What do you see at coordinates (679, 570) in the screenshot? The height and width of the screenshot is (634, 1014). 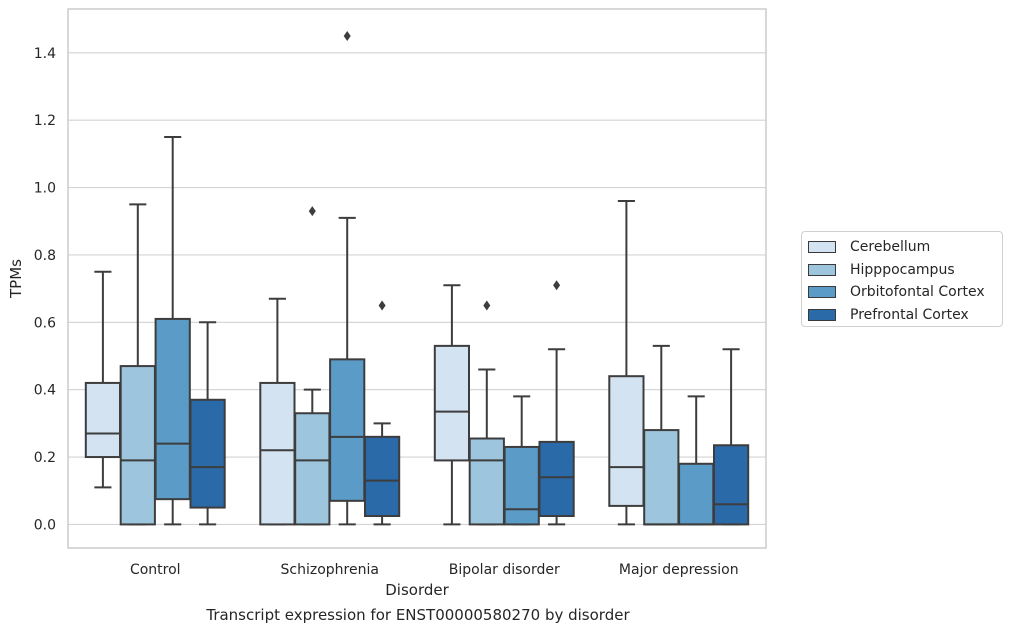 I see `x-tick-label: Major depression` at bounding box center [679, 570].